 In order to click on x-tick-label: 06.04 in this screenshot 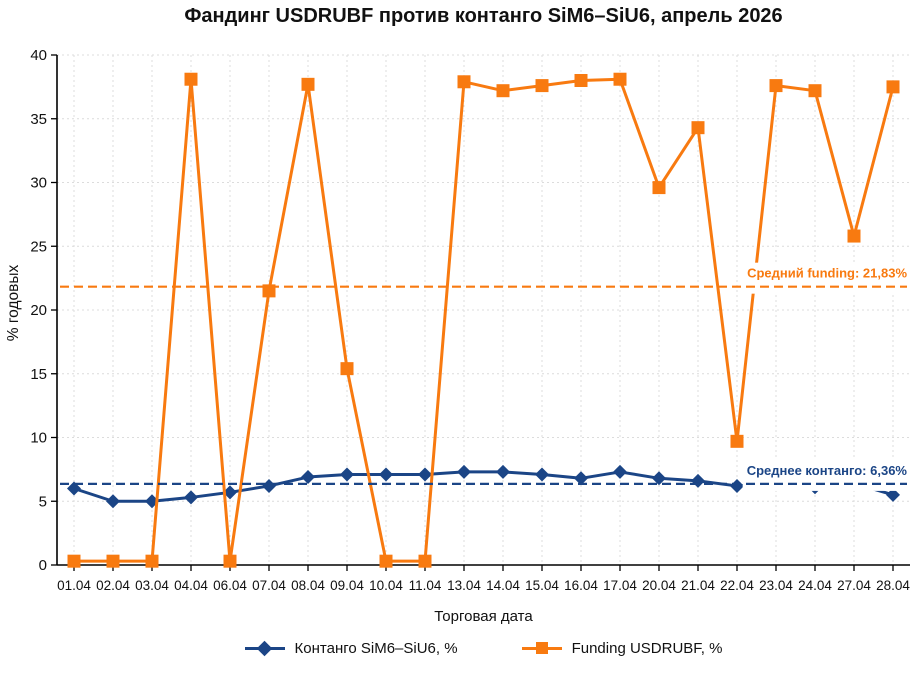, I will do `click(230, 585)`.